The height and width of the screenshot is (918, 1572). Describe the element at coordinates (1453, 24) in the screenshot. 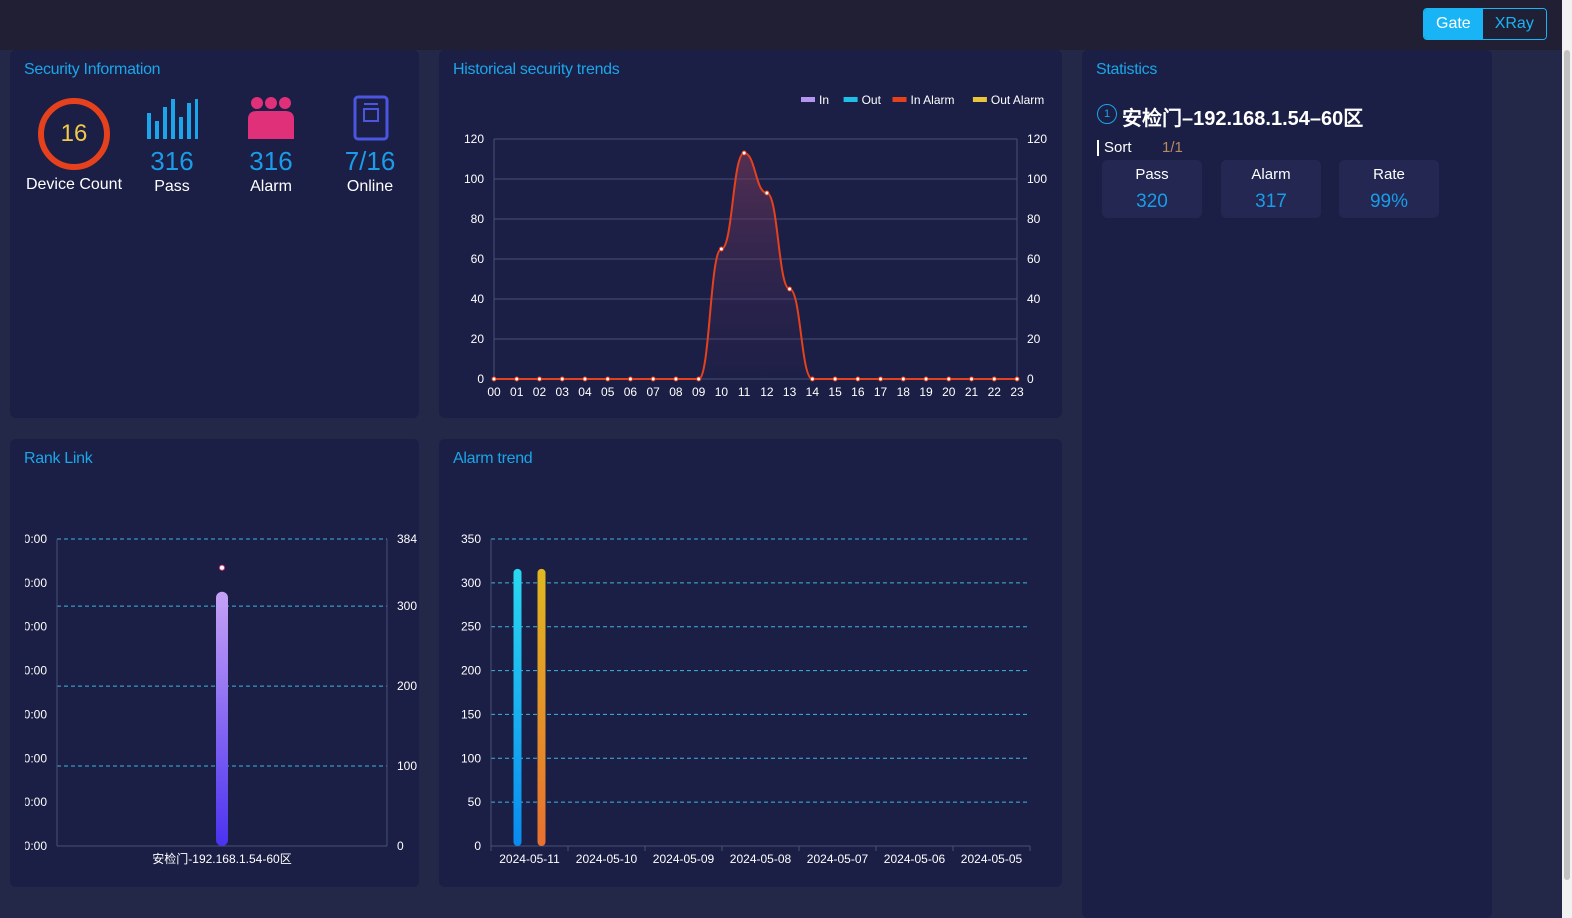

I see `gate-tab: Gate` at that location.